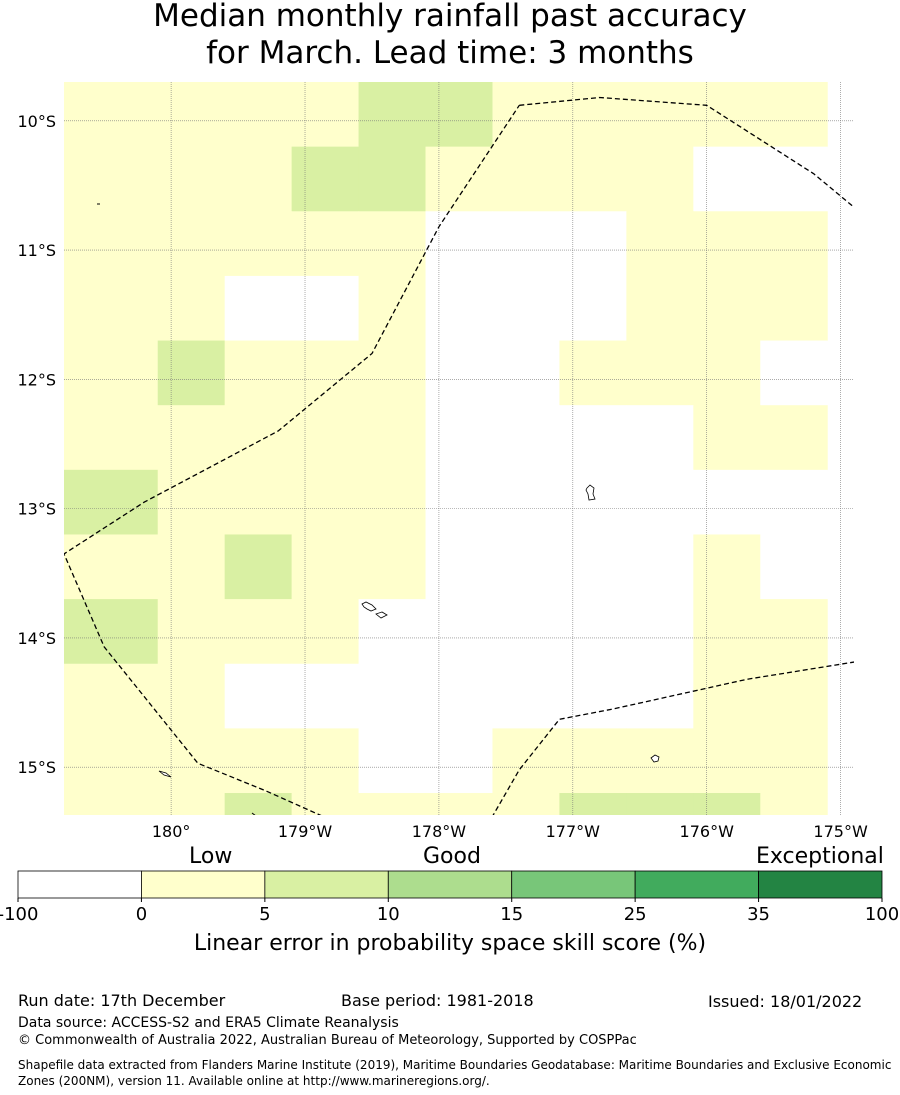 Image resolution: width=900 pixels, height=1095 pixels. I want to click on longitude-tick-label: 177°W, so click(573, 831).